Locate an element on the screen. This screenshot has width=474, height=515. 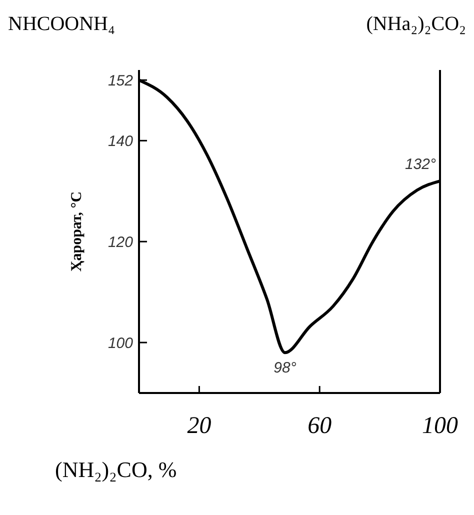
y-tick-label: 152 is located at coordinates (121, 81).